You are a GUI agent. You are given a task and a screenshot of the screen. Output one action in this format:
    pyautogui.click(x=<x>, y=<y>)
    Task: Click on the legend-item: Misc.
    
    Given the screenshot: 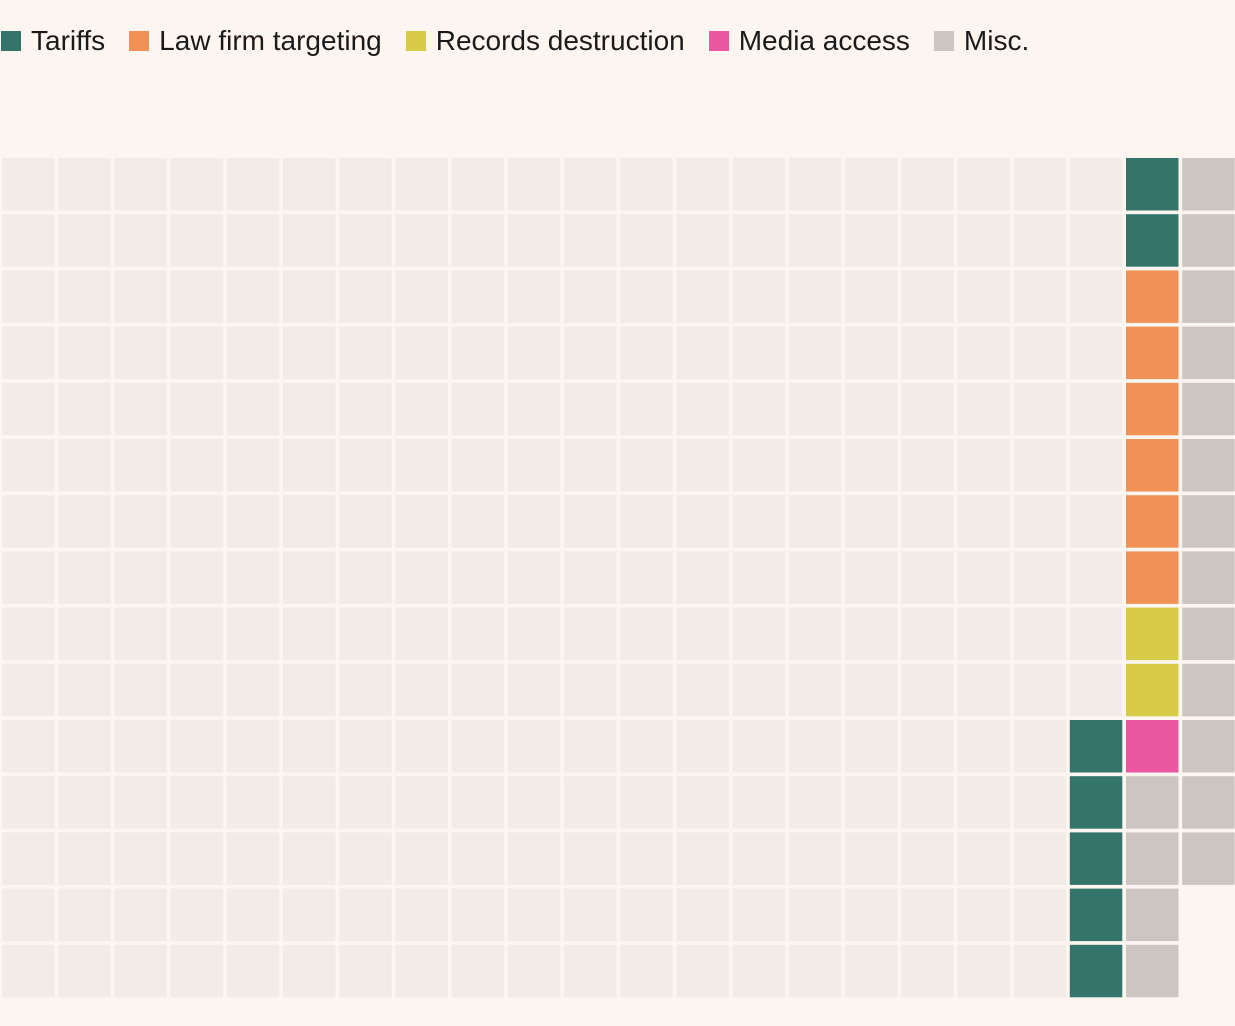 What is the action you would take?
    pyautogui.click(x=981, y=41)
    